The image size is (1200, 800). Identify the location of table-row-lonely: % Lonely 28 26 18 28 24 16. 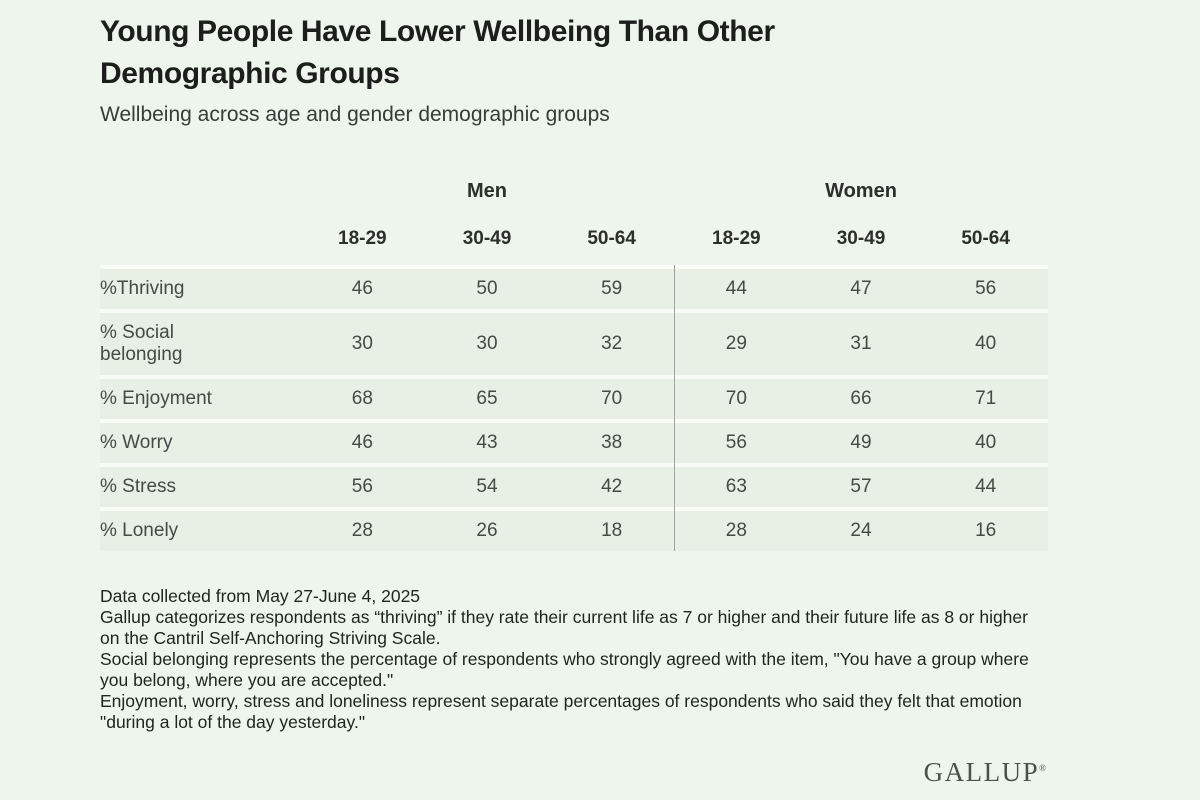
(574, 529).